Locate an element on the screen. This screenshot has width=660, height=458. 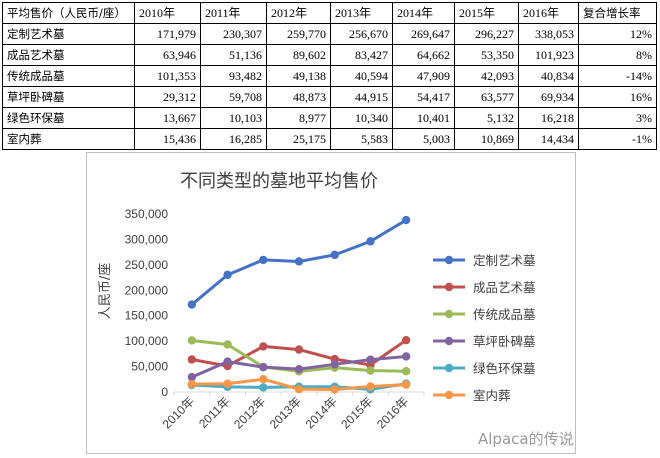
table-row-label: 传统成品墓 is located at coordinates (68, 76).